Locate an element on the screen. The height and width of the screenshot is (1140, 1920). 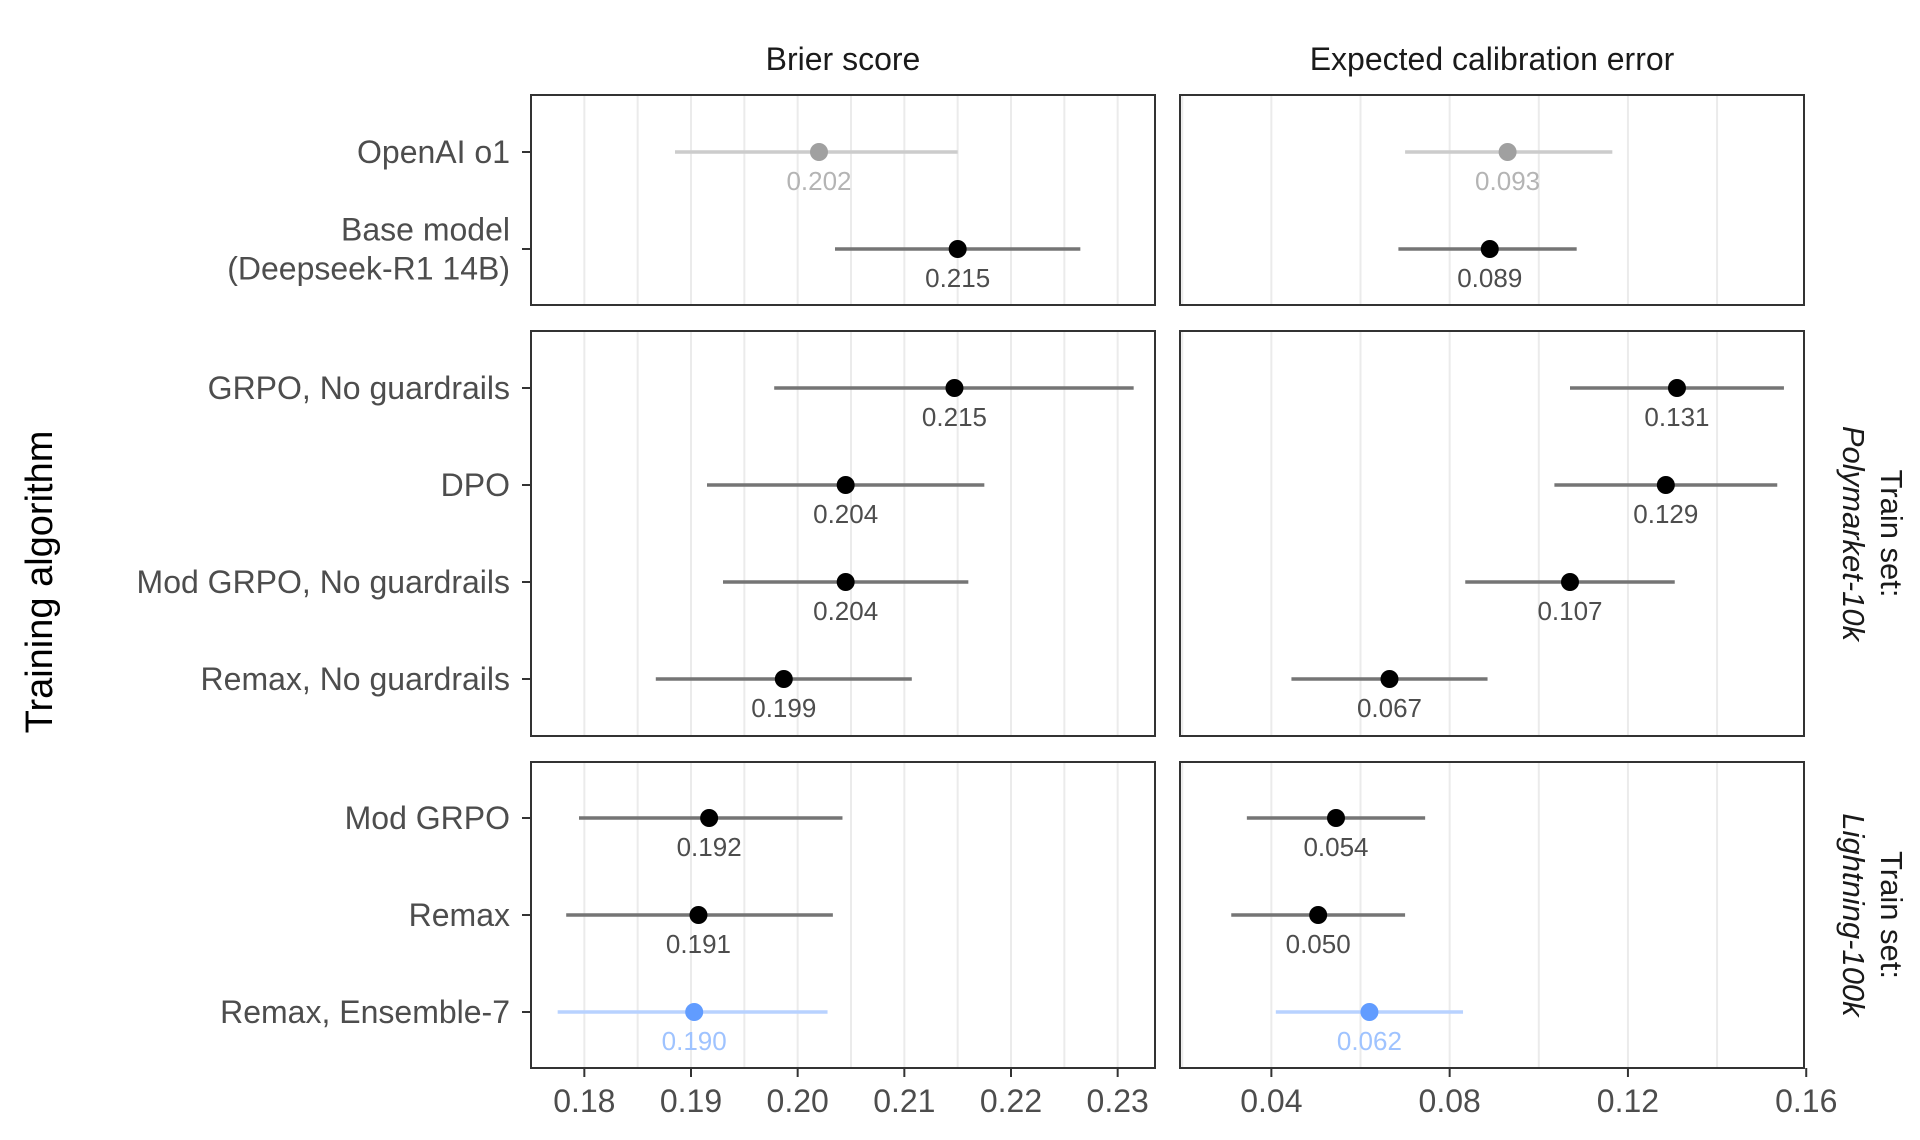
x-tick-label: 0.21 is located at coordinates (904, 1101).